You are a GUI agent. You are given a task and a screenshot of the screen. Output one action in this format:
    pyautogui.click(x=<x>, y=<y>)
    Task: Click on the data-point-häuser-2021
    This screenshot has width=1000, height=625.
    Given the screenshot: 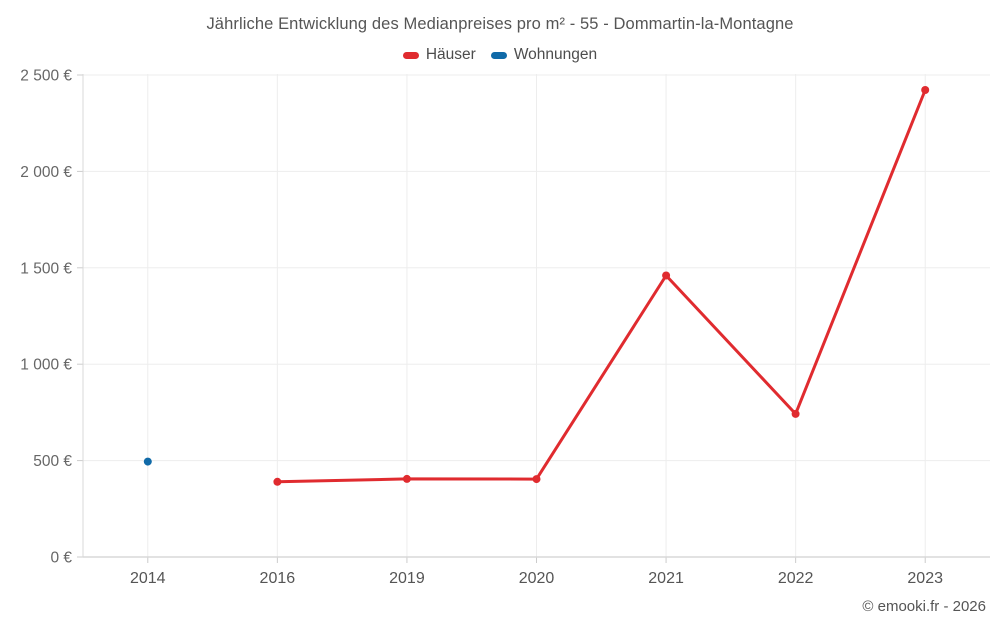 What is the action you would take?
    pyautogui.click(x=666, y=275)
    